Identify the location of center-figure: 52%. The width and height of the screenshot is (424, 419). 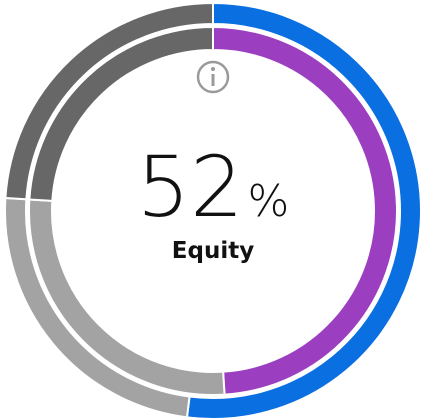
(213, 187).